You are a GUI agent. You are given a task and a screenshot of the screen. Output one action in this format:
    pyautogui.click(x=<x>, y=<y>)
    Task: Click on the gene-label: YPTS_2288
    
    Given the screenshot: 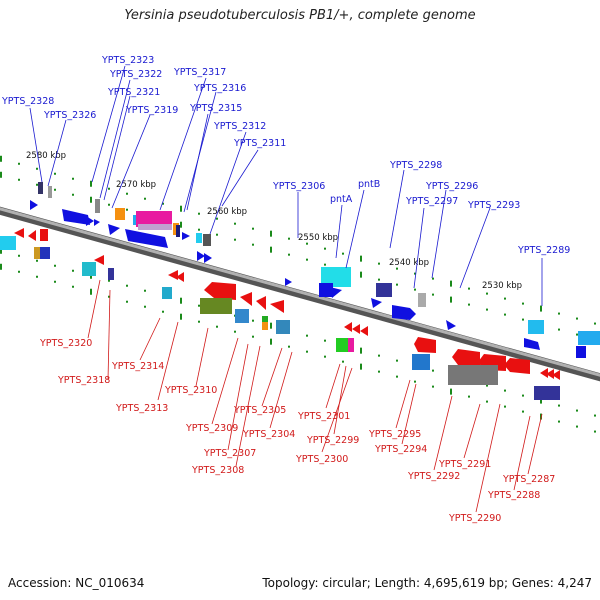 What is the action you would take?
    pyautogui.click(x=513, y=495)
    